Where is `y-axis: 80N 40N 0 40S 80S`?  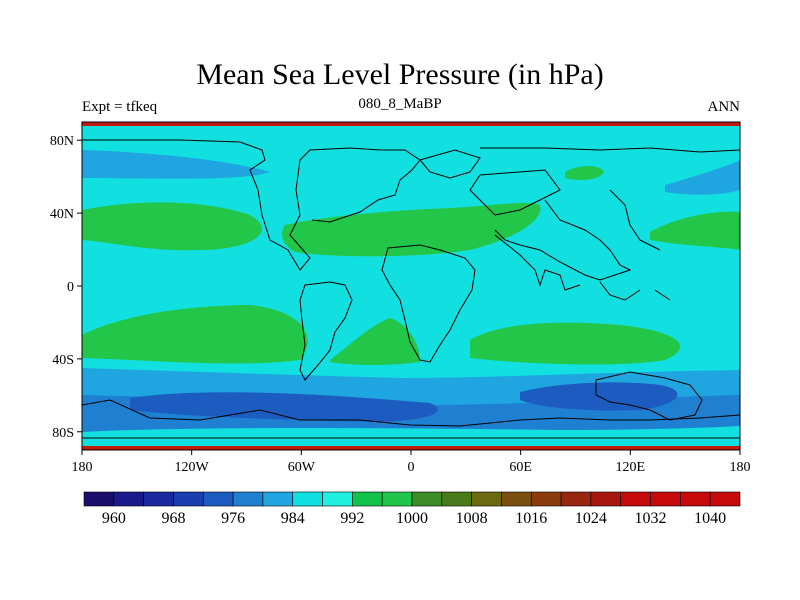 y-axis: 80N 40N 0 40S 80S is located at coordinates (66, 287).